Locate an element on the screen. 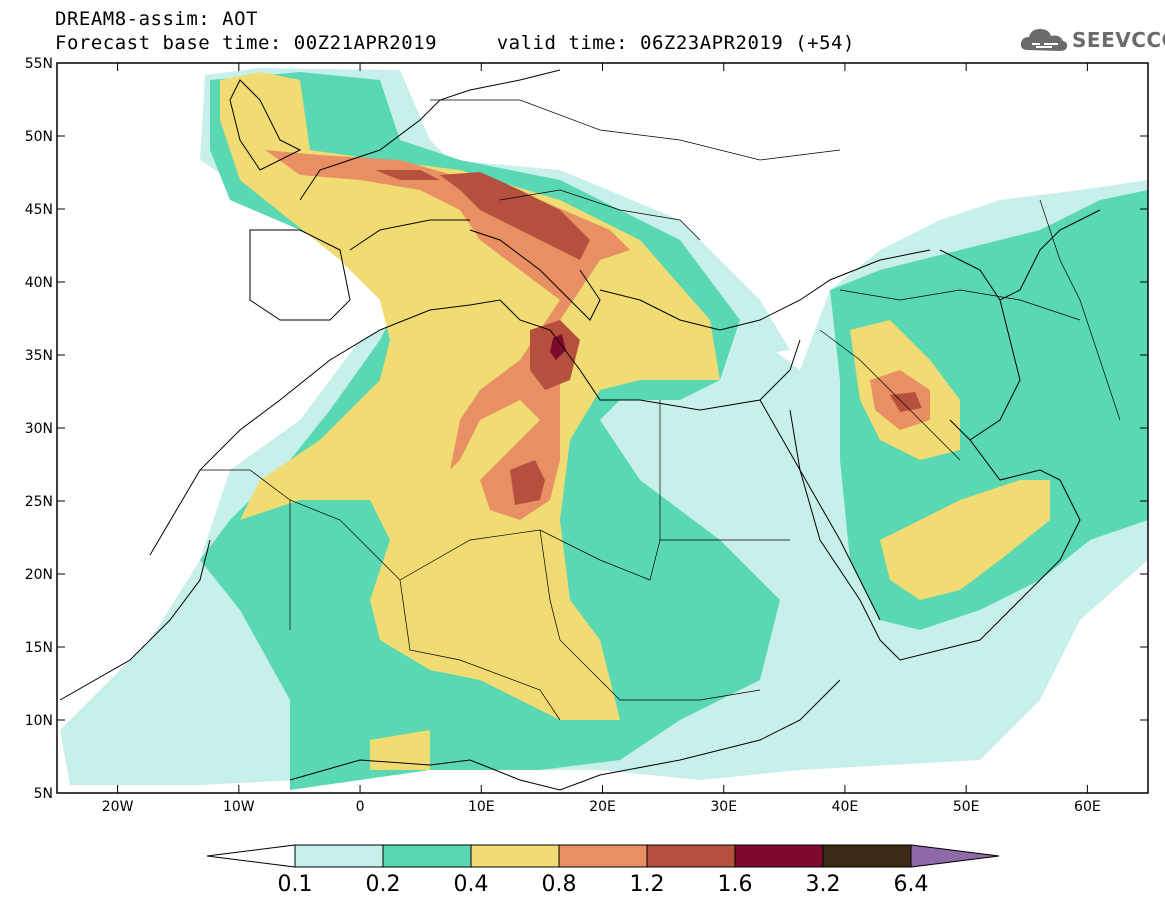 The width and height of the screenshot is (1165, 905). x-tick-label: 10E is located at coordinates (481, 807).